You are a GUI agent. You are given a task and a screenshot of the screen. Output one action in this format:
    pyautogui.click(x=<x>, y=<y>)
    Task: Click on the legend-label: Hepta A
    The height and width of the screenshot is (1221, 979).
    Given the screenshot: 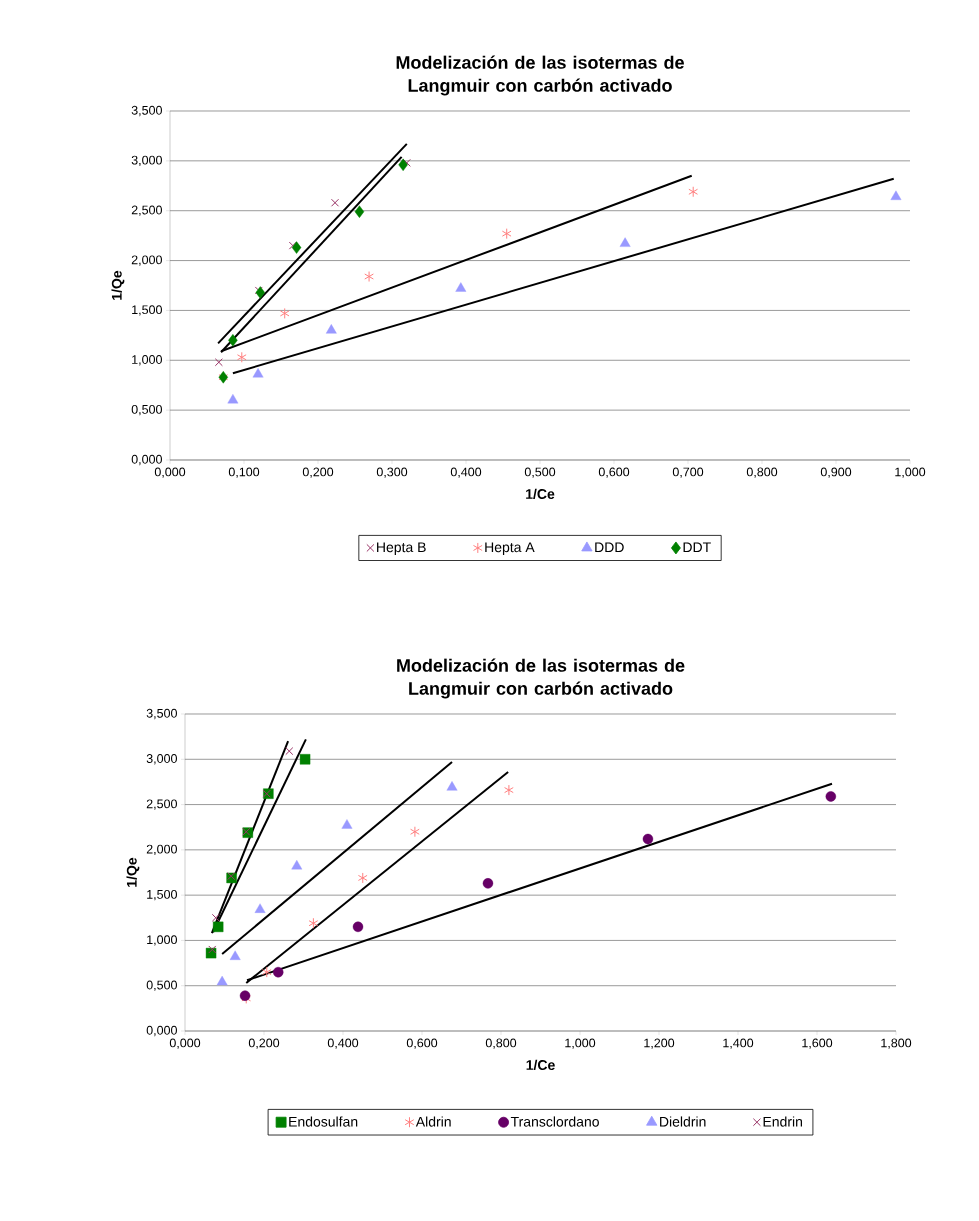 What is the action you would take?
    pyautogui.click(x=510, y=548)
    